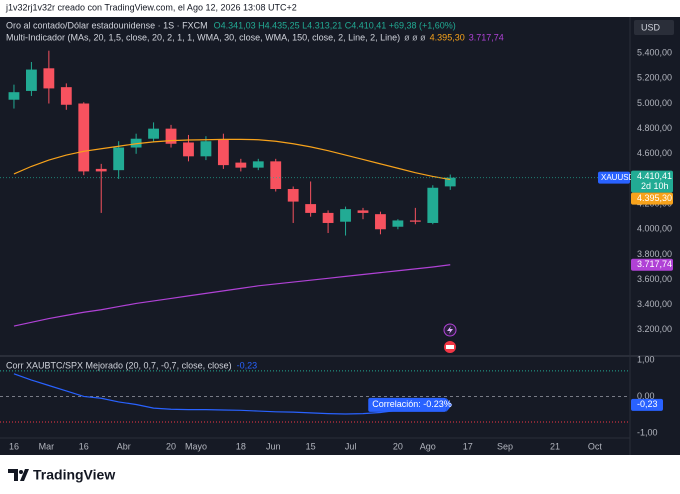 Image resolution: width=680 pixels, height=494 pixels. I want to click on y-tick-label: 3.200,00, so click(654, 329).